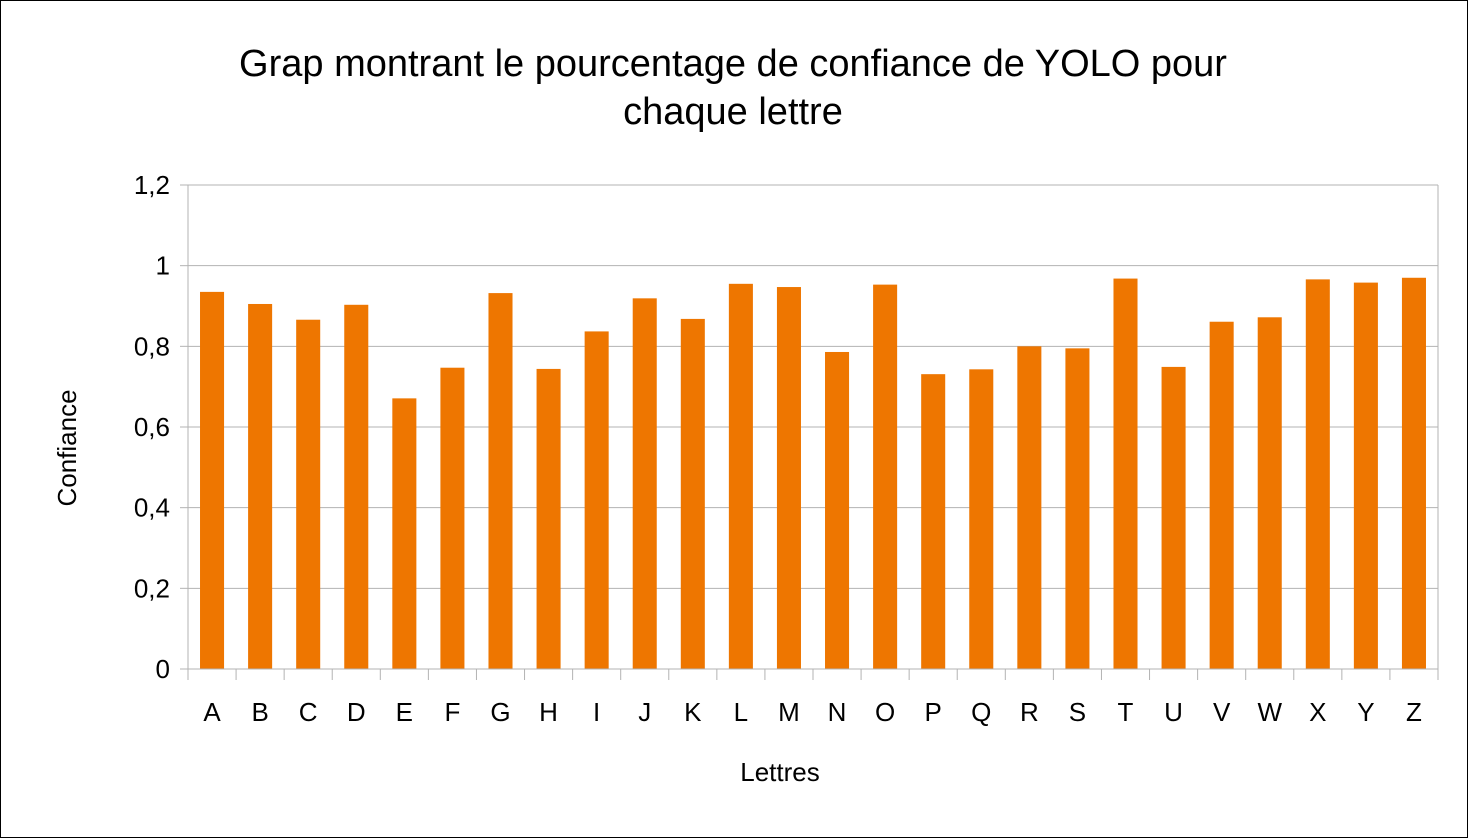  I want to click on bar-m, so click(788, 478).